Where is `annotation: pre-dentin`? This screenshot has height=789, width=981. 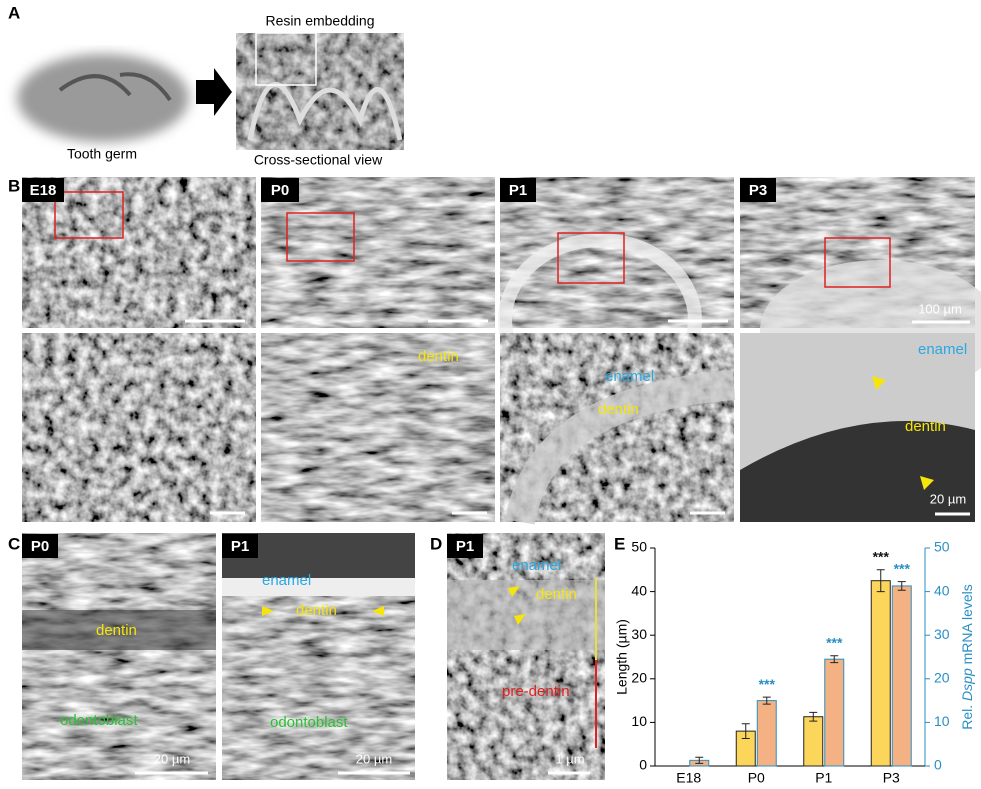 annotation: pre-dentin is located at coordinates (536, 691).